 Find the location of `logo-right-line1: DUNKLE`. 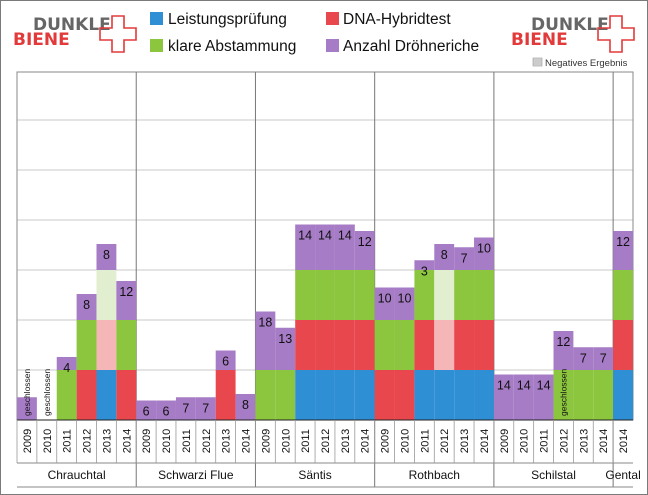

logo-right-line1: DUNKLE is located at coordinates (570, 25).